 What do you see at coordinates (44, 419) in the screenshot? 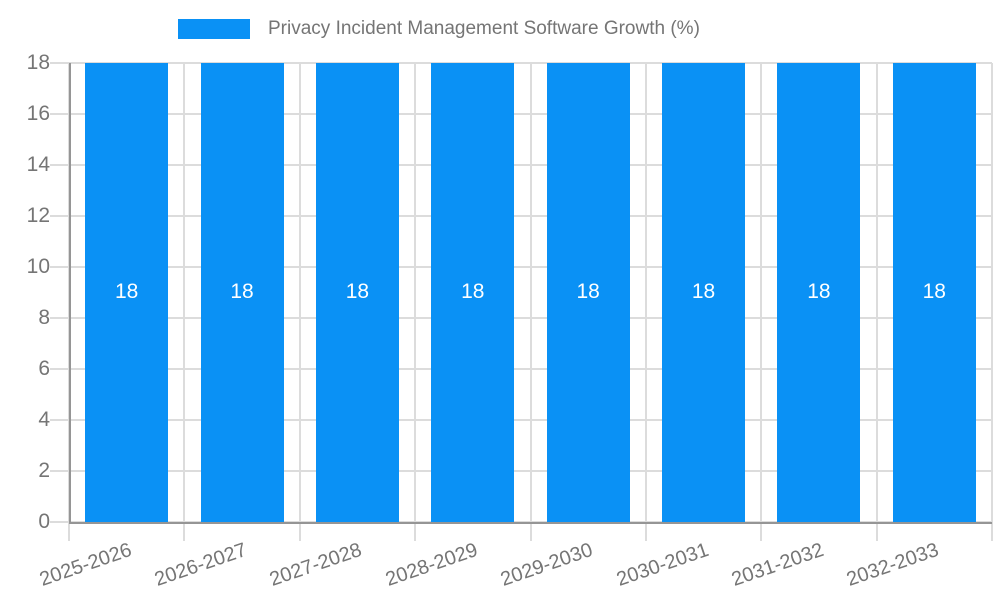
I see `y-tick-label: 4` at bounding box center [44, 419].